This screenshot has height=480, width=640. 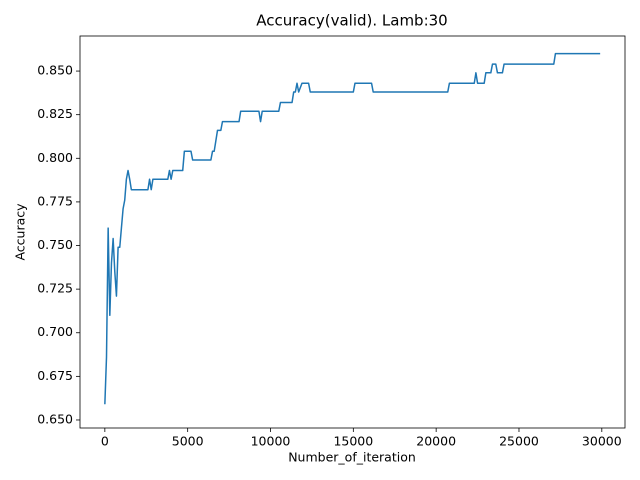 What do you see at coordinates (55, 157) in the screenshot?
I see `y-tick-label: 0.800` at bounding box center [55, 157].